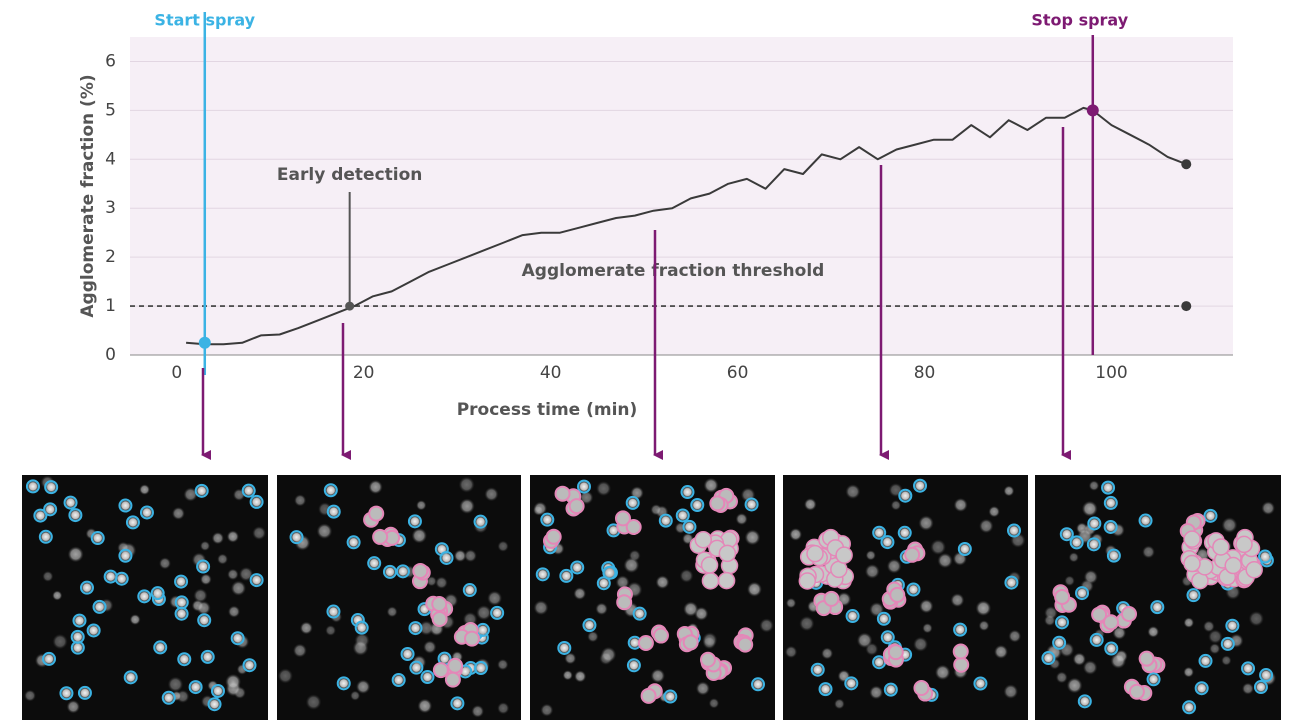  What do you see at coordinates (925, 373) in the screenshot?
I see `x-tick-label: 80` at bounding box center [925, 373].